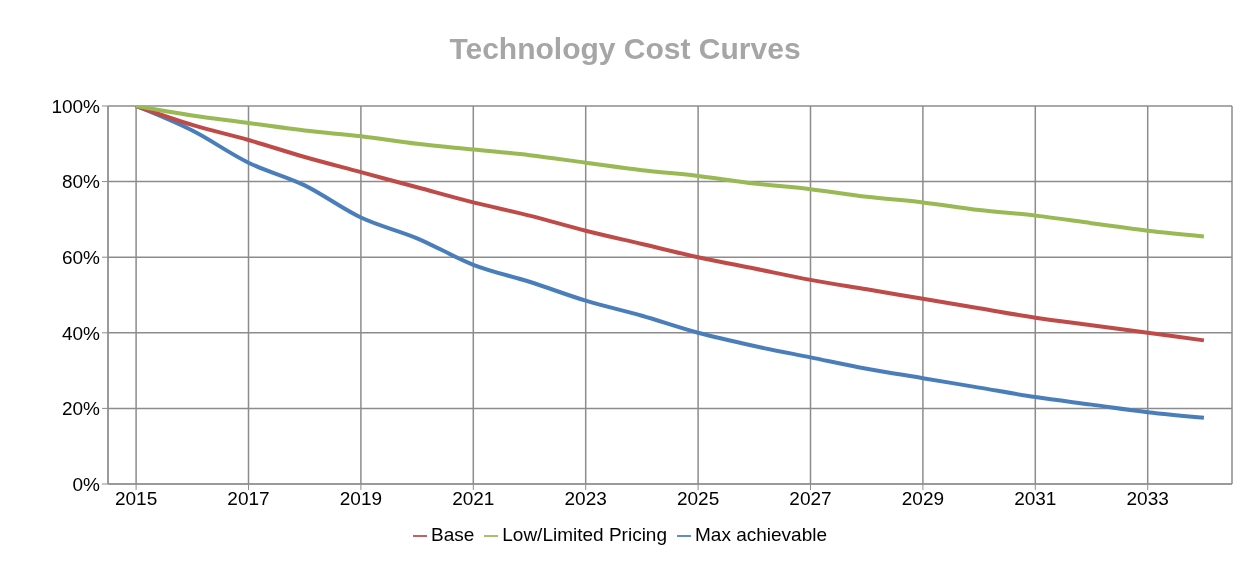 This screenshot has height=564, width=1250. Describe the element at coordinates (76, 106) in the screenshot. I see `y-tick-label: 100%` at that location.